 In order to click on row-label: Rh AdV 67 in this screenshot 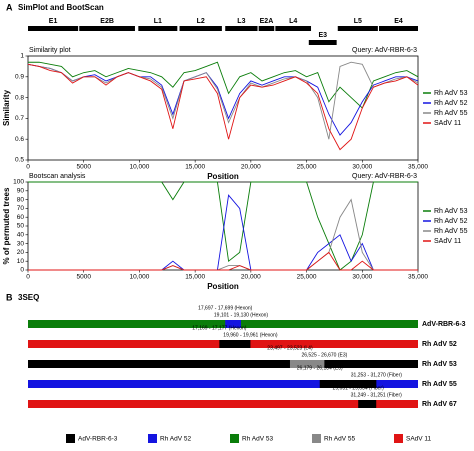, I will do `click(439, 404)`.